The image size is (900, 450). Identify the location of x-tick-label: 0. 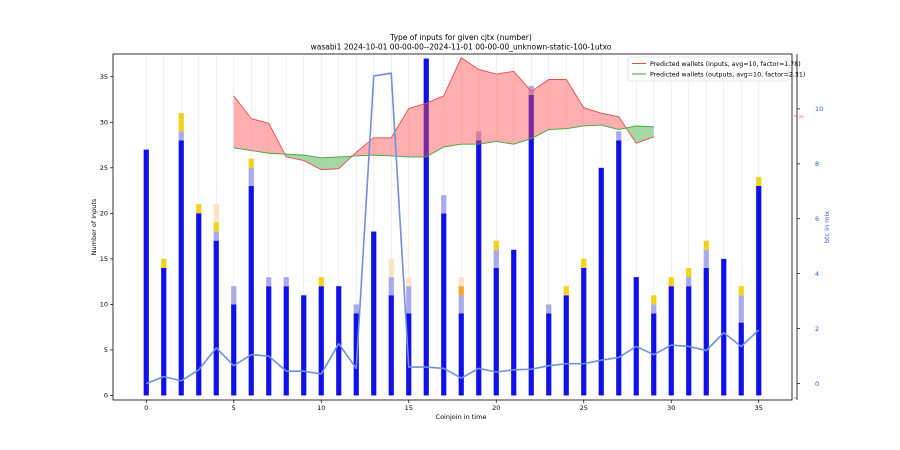
(146, 408).